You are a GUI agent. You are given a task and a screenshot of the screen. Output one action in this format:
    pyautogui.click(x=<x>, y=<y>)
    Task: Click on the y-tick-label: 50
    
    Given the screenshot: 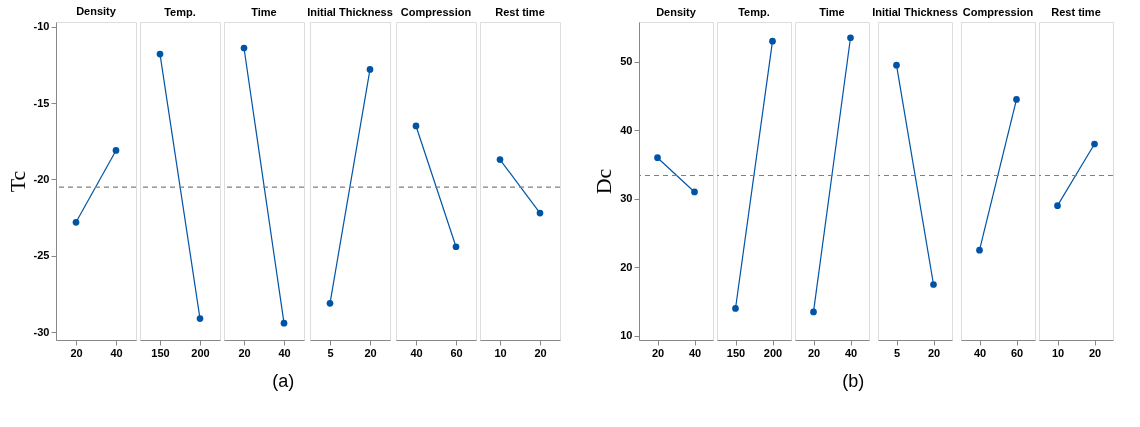 What is the action you would take?
    pyautogui.click(x=626, y=61)
    